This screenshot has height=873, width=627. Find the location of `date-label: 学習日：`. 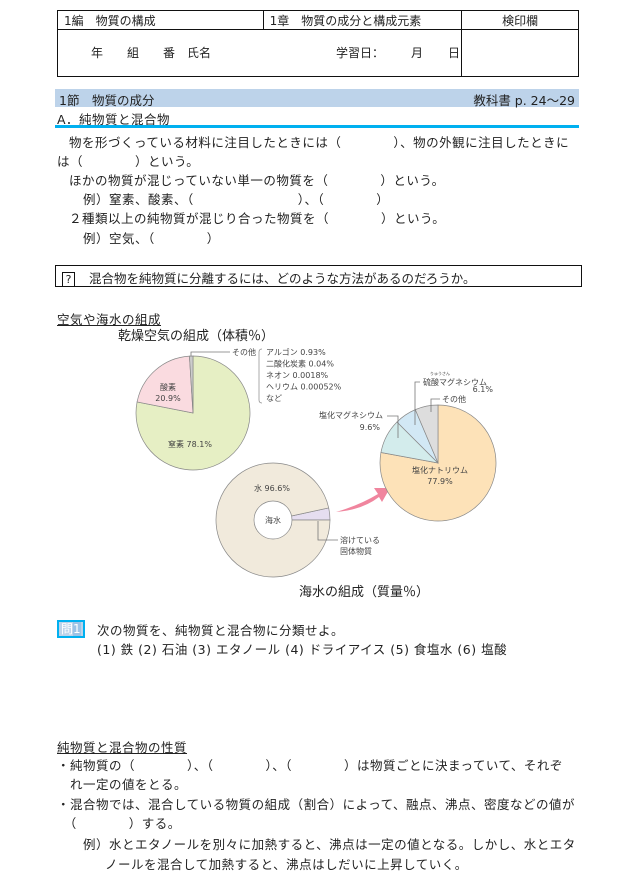

date-label: 学習日： is located at coordinates (360, 53).